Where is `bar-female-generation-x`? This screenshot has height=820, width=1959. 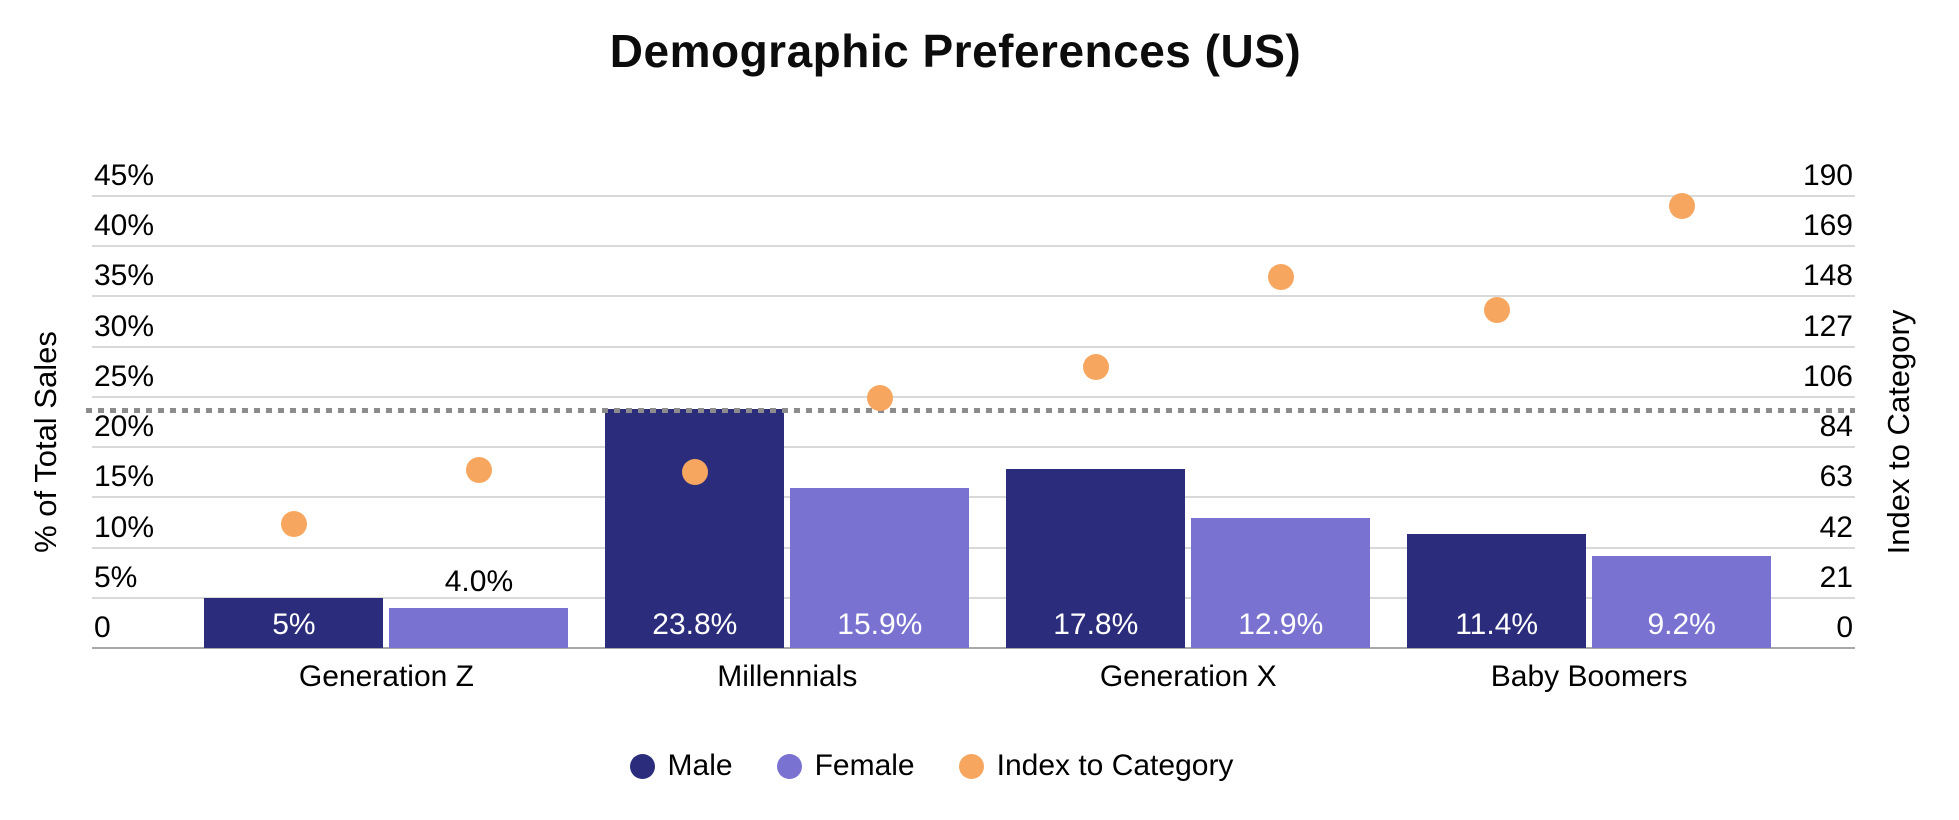
bar-female-generation-x is located at coordinates (1281, 583).